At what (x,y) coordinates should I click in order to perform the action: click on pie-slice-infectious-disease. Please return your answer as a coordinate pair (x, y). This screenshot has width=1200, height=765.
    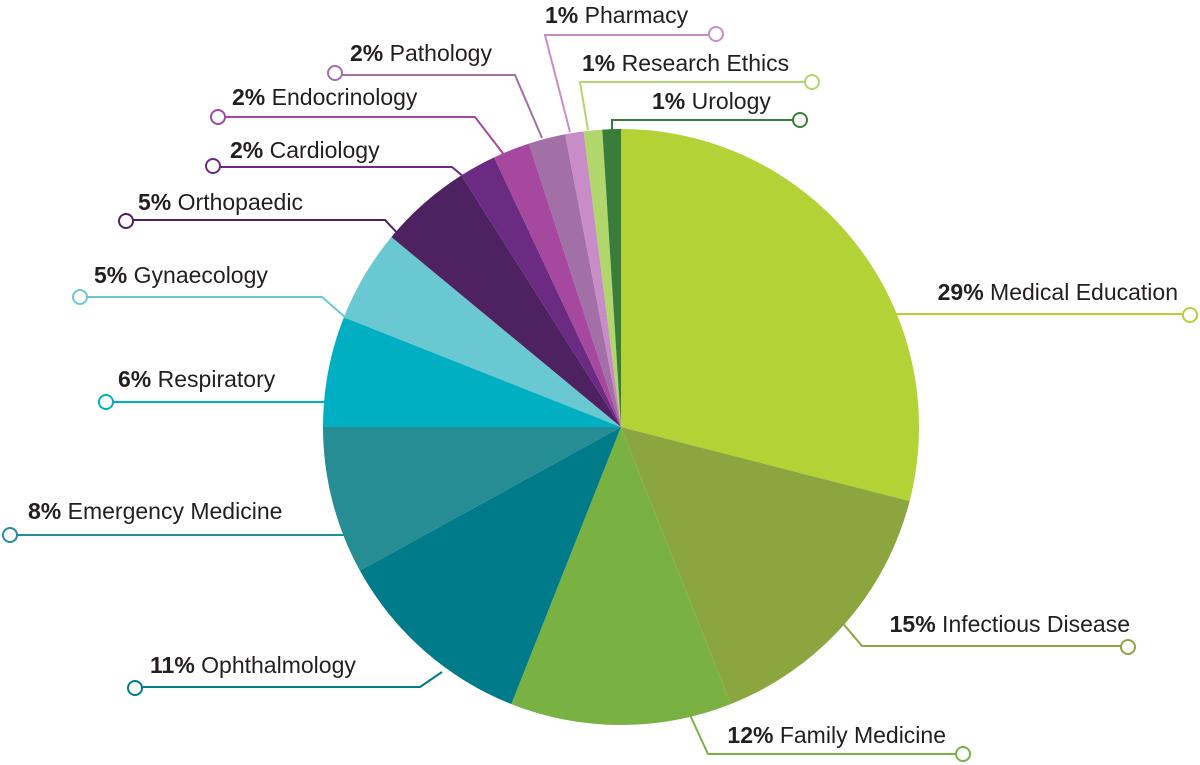
    Looking at the image, I should click on (765, 566).